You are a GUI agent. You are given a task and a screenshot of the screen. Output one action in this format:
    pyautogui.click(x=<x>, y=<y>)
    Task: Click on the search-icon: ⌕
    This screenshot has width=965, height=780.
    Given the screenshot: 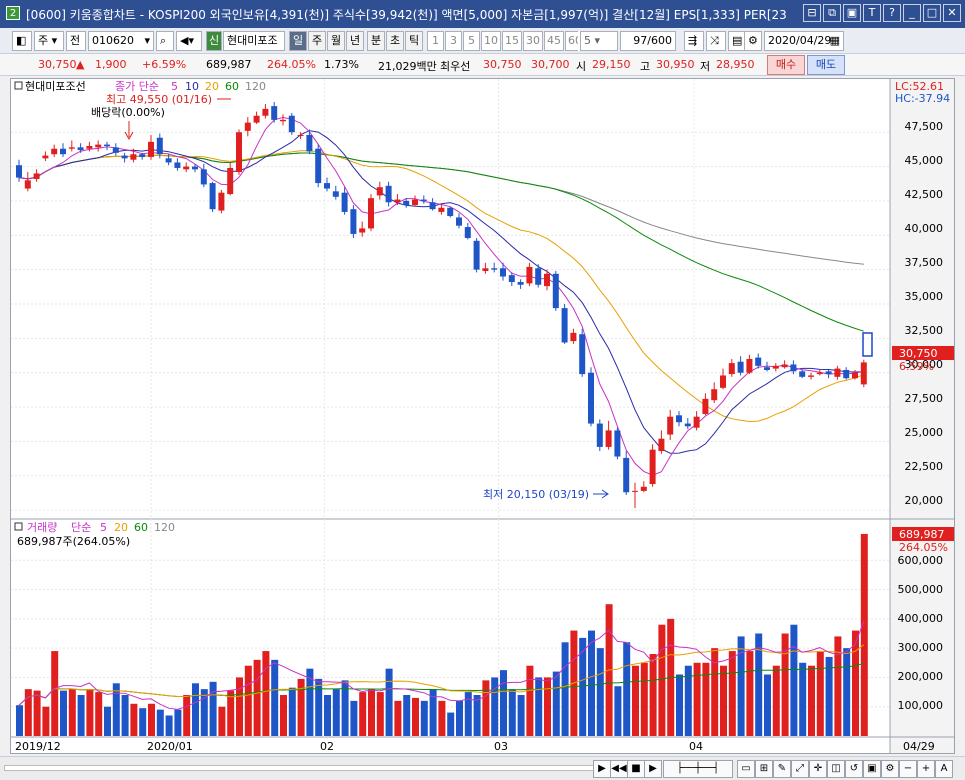 What is the action you would take?
    pyautogui.click(x=165, y=41)
    